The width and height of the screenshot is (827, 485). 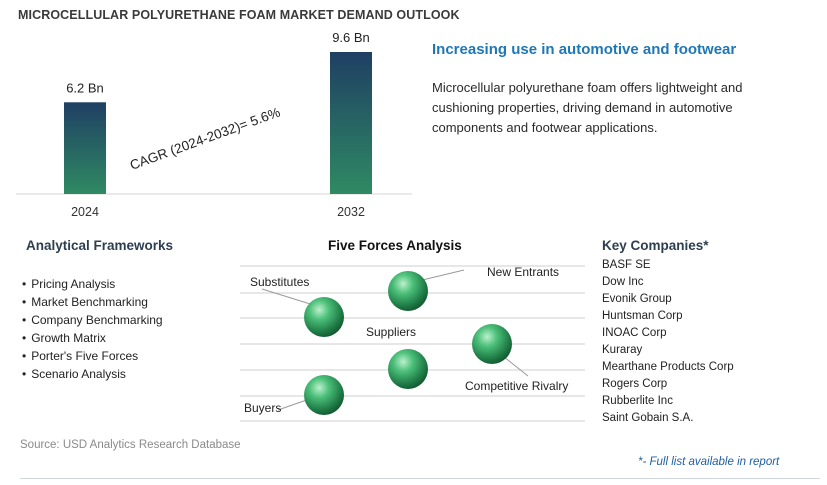 What do you see at coordinates (351, 37) in the screenshot?
I see `bar-value-label: 9.6 Bn` at bounding box center [351, 37].